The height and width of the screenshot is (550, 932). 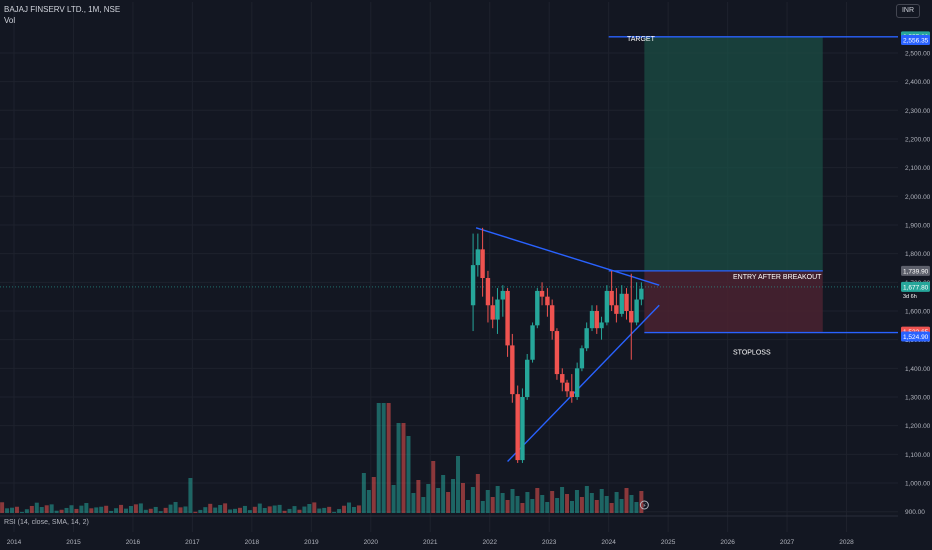 What do you see at coordinates (777, 277) in the screenshot?
I see `entry-label: ENTRY AFTER BREAKOUT` at bounding box center [777, 277].